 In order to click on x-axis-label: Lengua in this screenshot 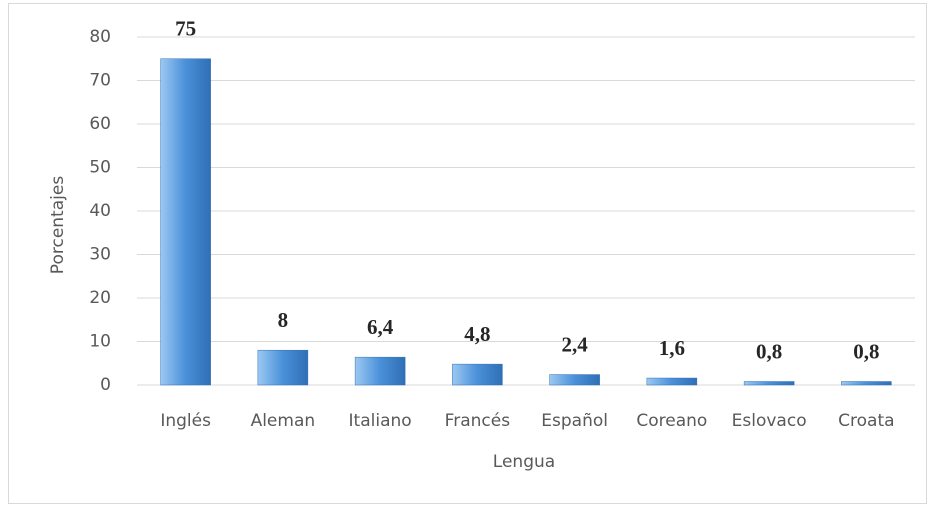, I will do `click(524, 462)`.